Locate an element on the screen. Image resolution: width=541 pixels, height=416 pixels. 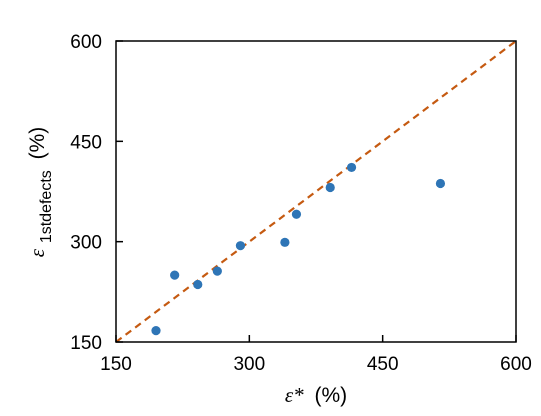
x-tick-label: 150 is located at coordinates (116, 364).